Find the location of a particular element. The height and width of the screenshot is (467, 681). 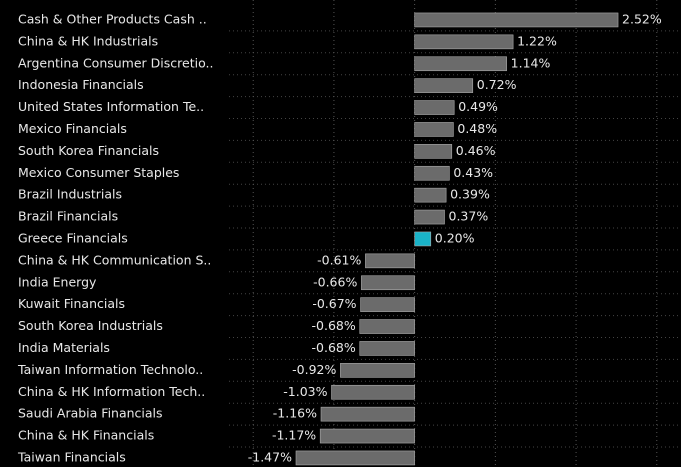

category-label: India Materials is located at coordinates (64, 347).